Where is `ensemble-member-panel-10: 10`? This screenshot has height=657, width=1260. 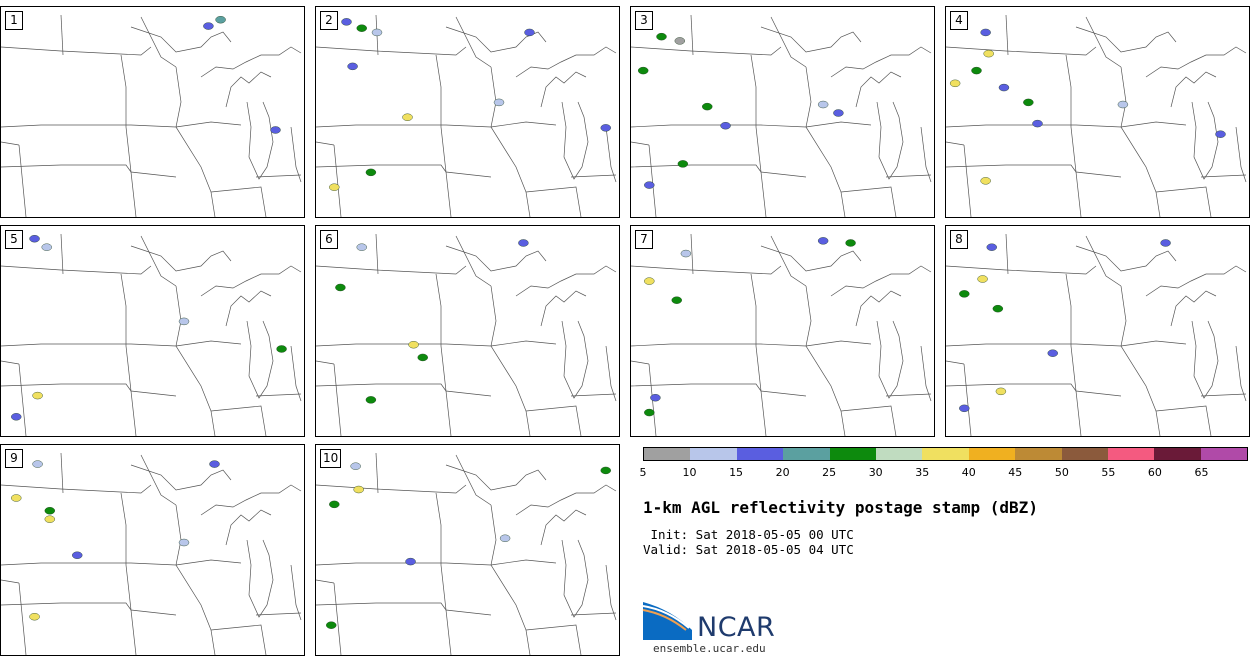 ensemble-member-panel-10: 10 is located at coordinates (467, 550).